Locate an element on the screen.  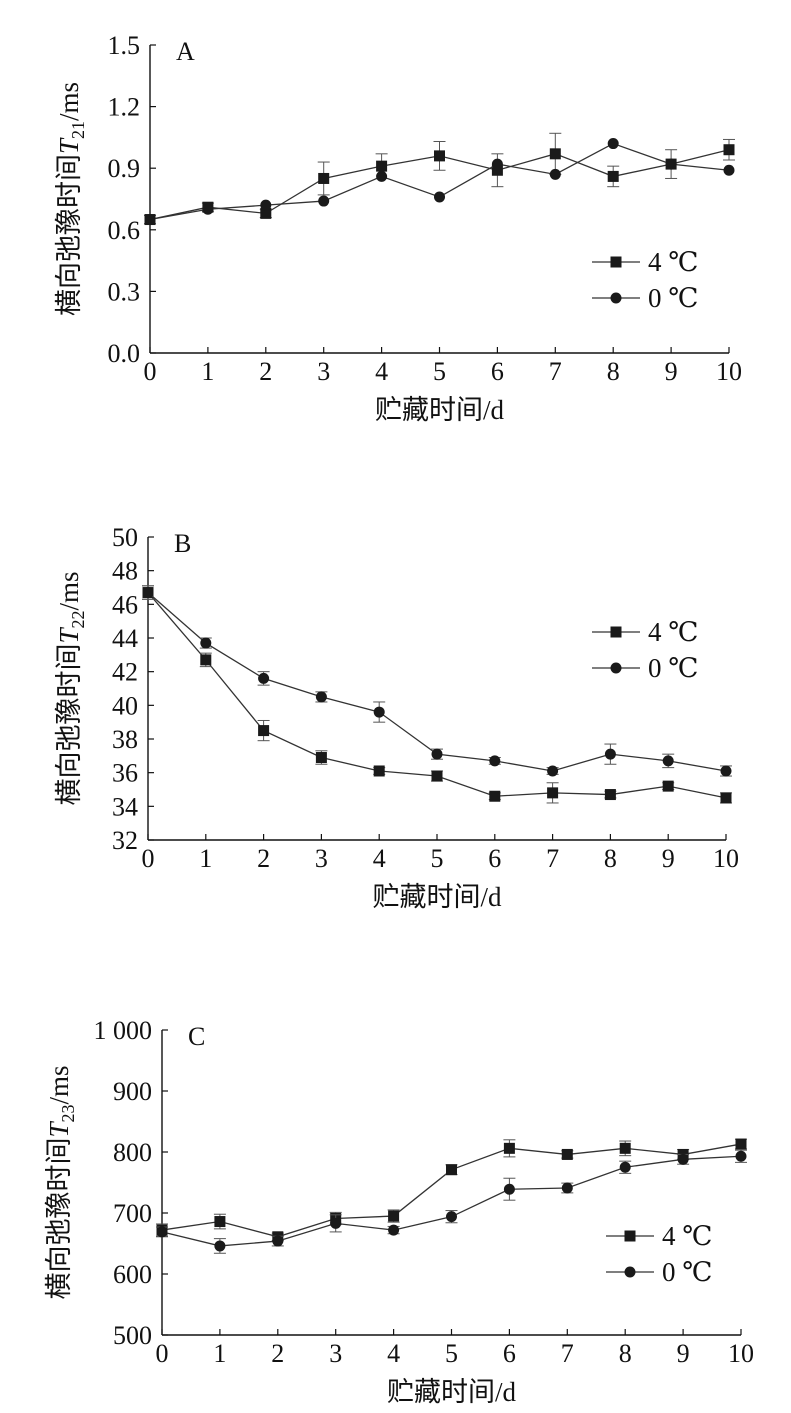
y-axis-label-subscript: 21 is located at coordinates (78, 130).